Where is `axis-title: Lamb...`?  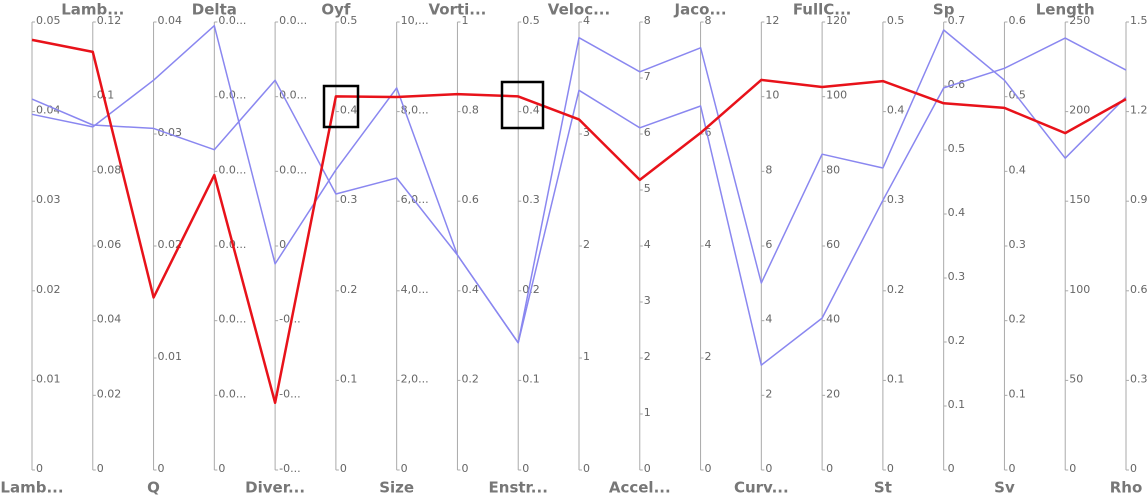
axis-title: Lamb... is located at coordinates (31, 488).